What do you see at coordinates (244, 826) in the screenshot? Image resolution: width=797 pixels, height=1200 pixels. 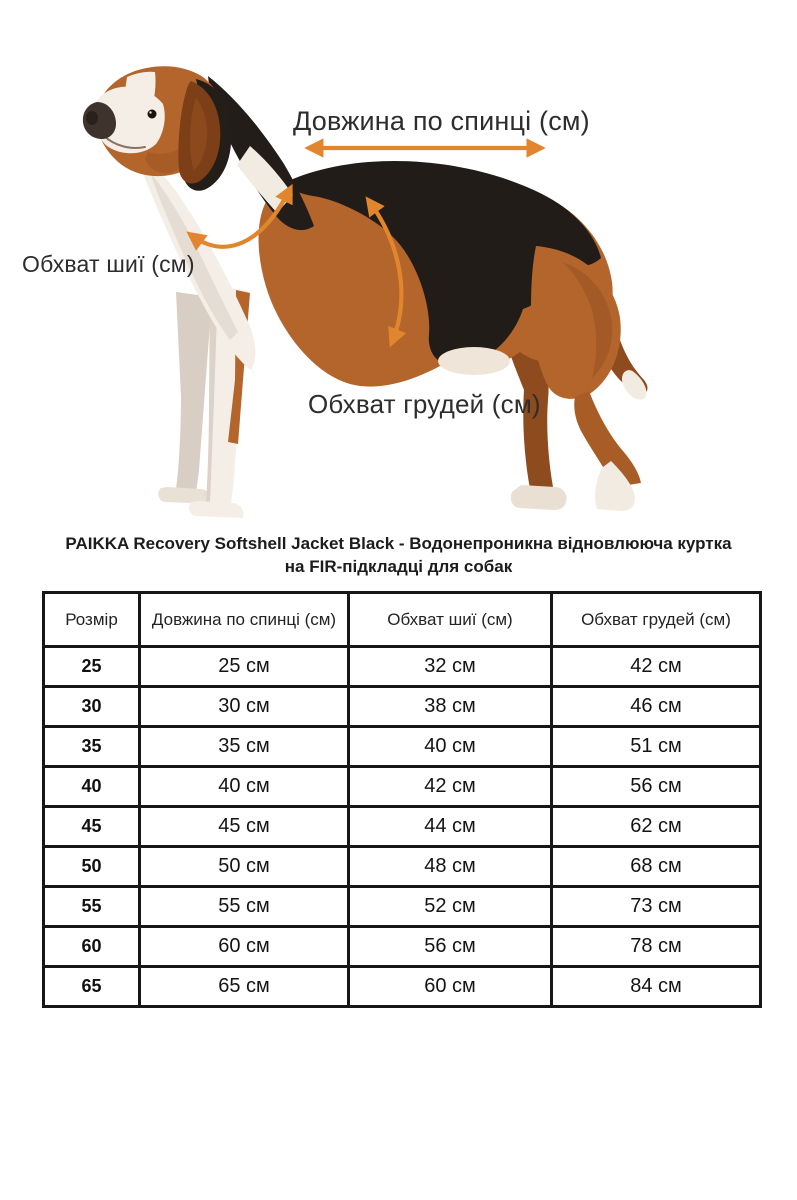 I see `cell-back-length: 45 см` at bounding box center [244, 826].